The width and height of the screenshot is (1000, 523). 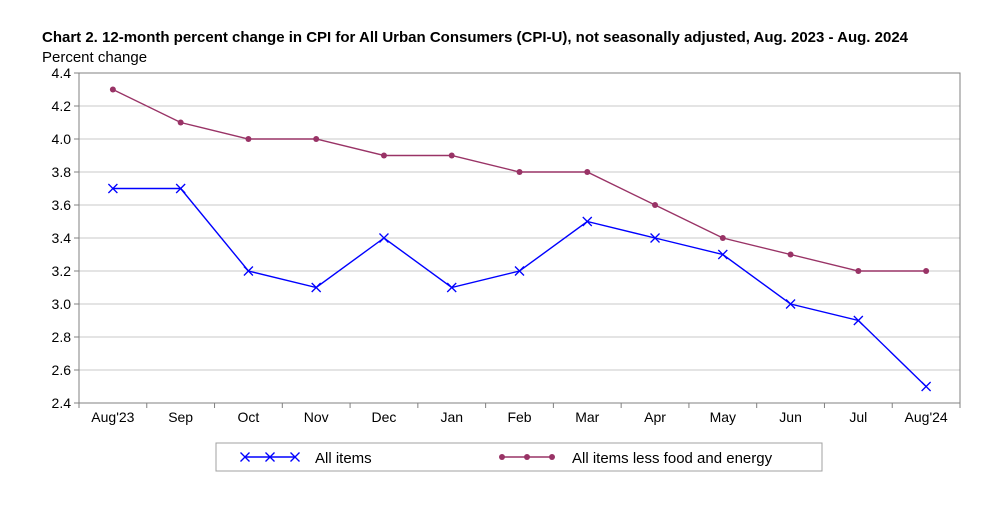 I want to click on x-tick-label: Jun, so click(x=790, y=417).